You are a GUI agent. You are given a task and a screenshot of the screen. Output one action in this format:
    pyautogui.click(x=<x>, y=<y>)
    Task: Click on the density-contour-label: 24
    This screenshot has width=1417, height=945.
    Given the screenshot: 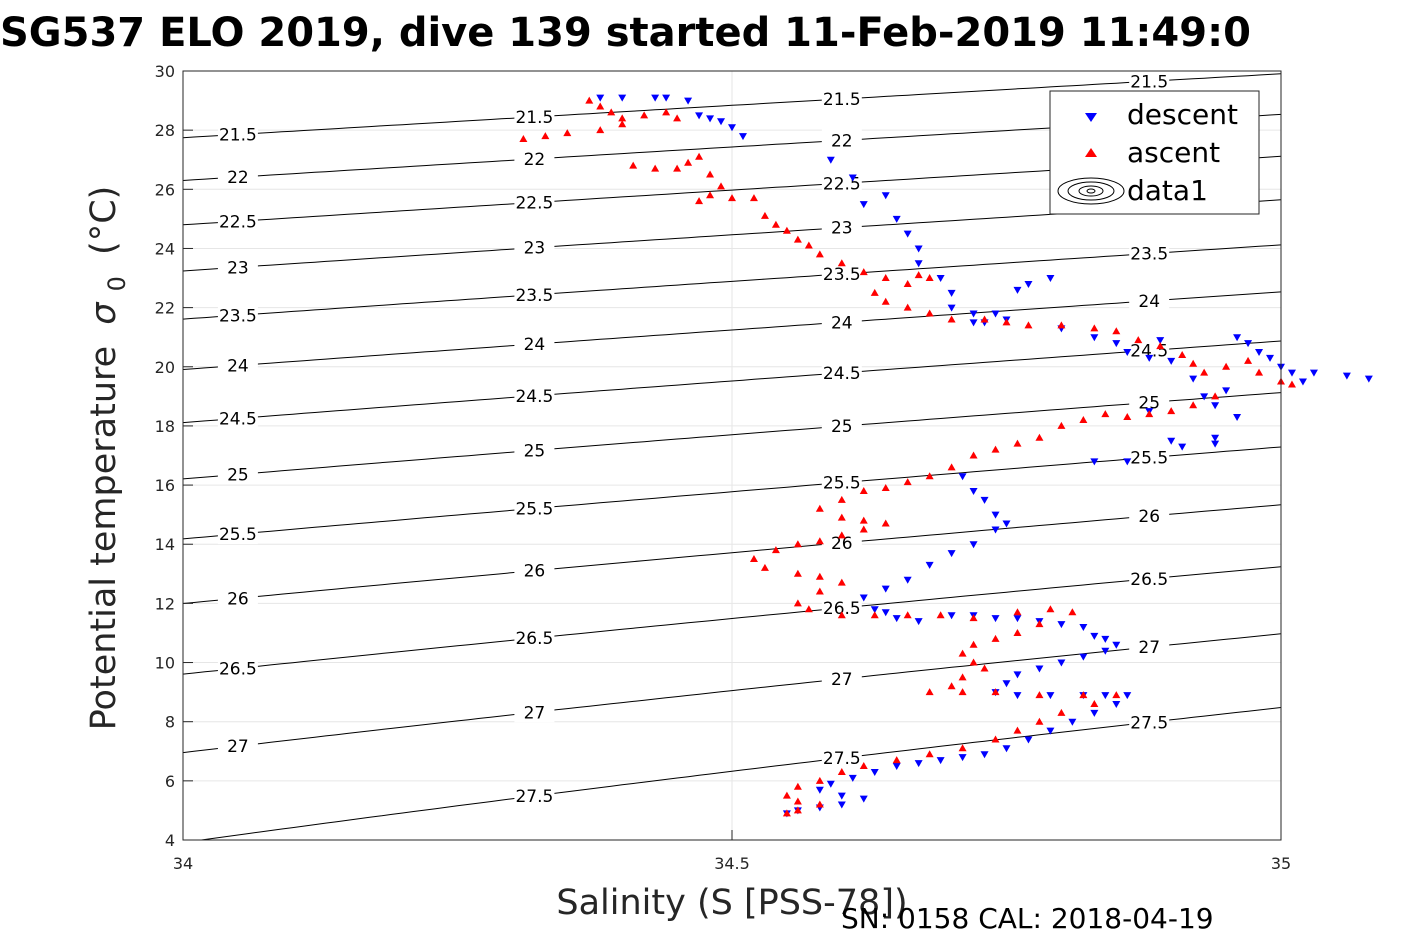 What is the action you would take?
    pyautogui.click(x=237, y=365)
    